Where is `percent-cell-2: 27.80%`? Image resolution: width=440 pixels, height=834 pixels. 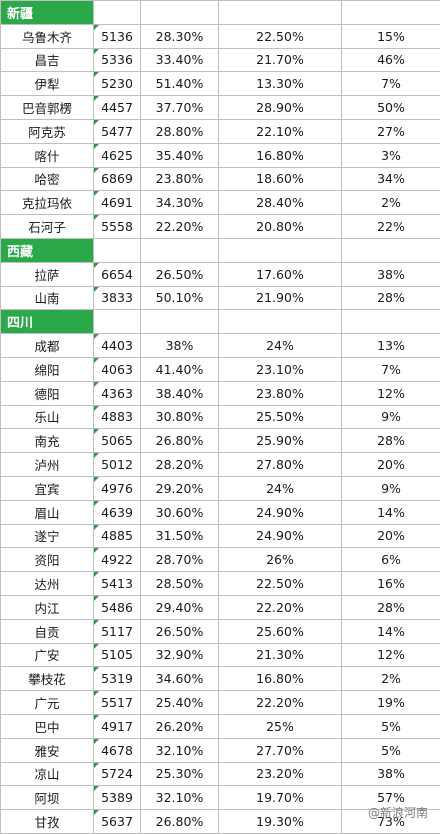
percent-cell-2: 27.80% is located at coordinates (280, 465).